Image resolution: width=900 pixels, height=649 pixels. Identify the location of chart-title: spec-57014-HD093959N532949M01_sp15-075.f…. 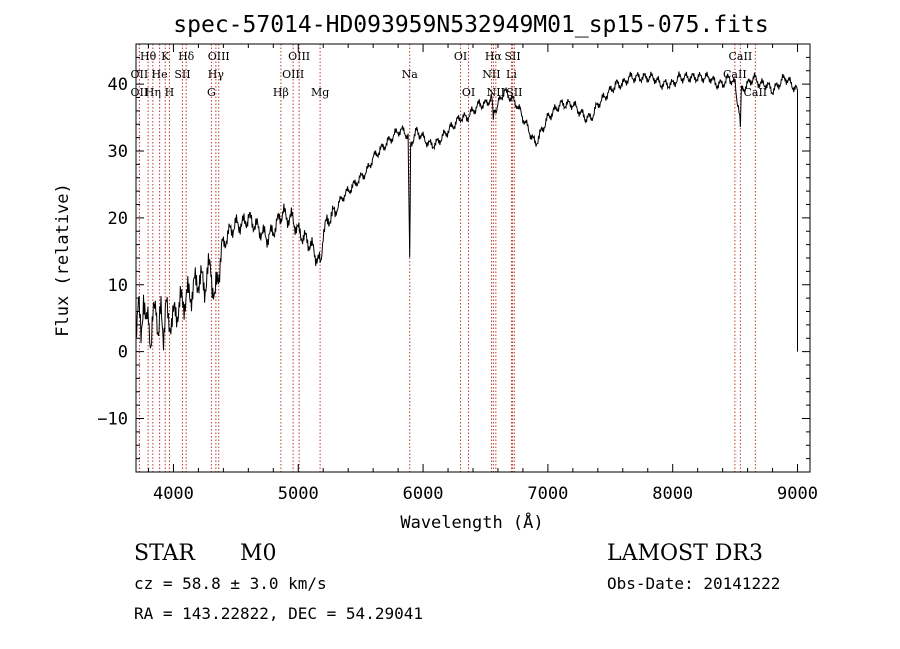
(470, 25).